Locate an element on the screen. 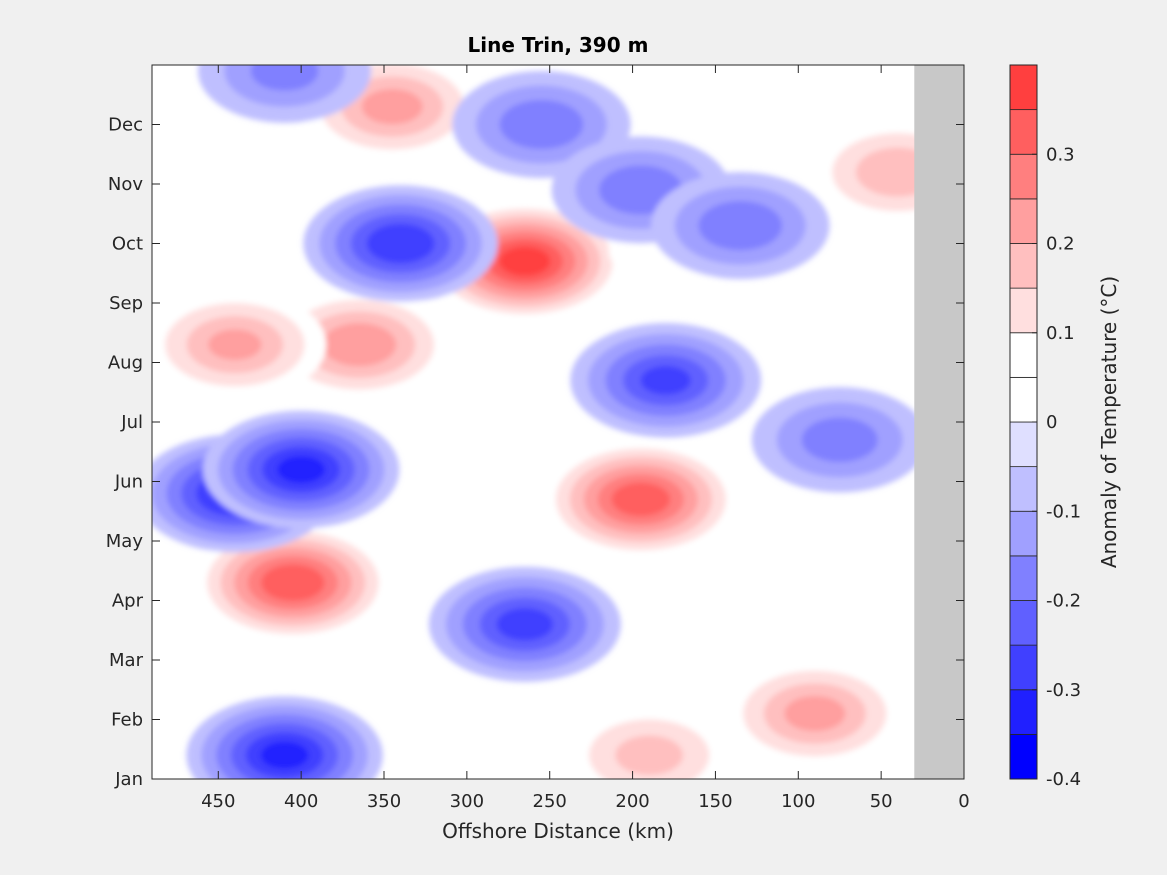  colorbar-tick-label-0.2: 0.2 is located at coordinates (1060, 244).